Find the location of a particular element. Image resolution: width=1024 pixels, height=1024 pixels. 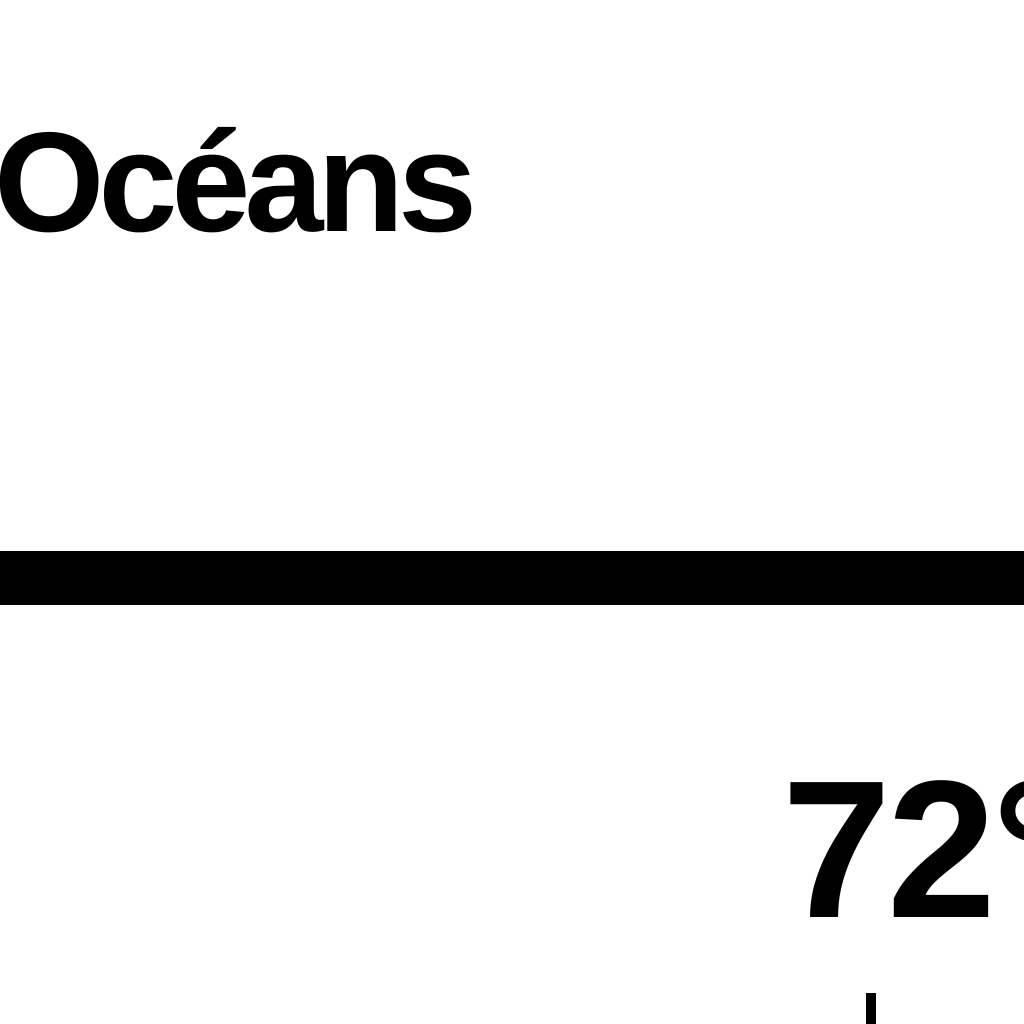

section-divider is located at coordinates (512, 578).